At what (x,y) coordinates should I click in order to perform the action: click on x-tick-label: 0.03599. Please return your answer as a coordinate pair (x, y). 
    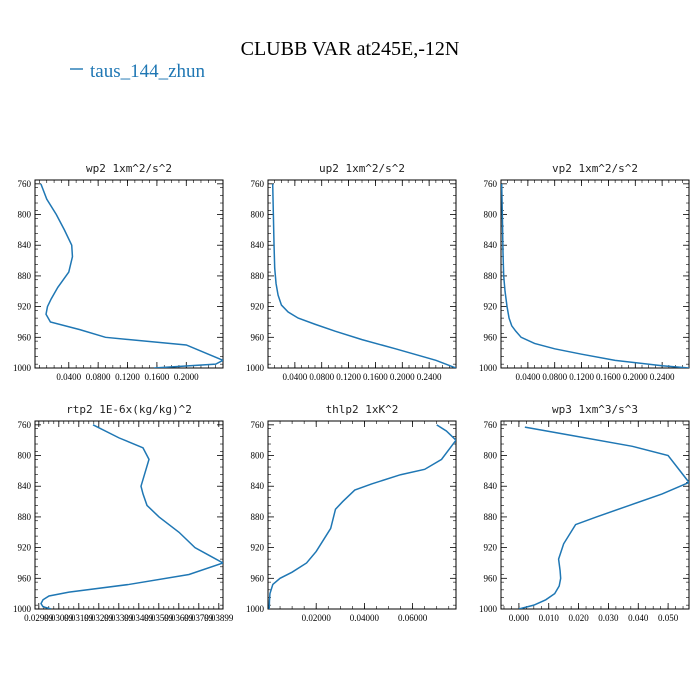
    Looking at the image, I should click on (159, 618).